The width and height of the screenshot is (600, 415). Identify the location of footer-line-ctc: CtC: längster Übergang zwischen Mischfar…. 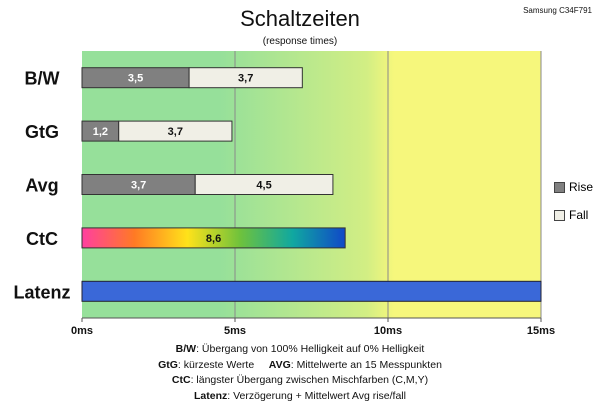
(300, 381).